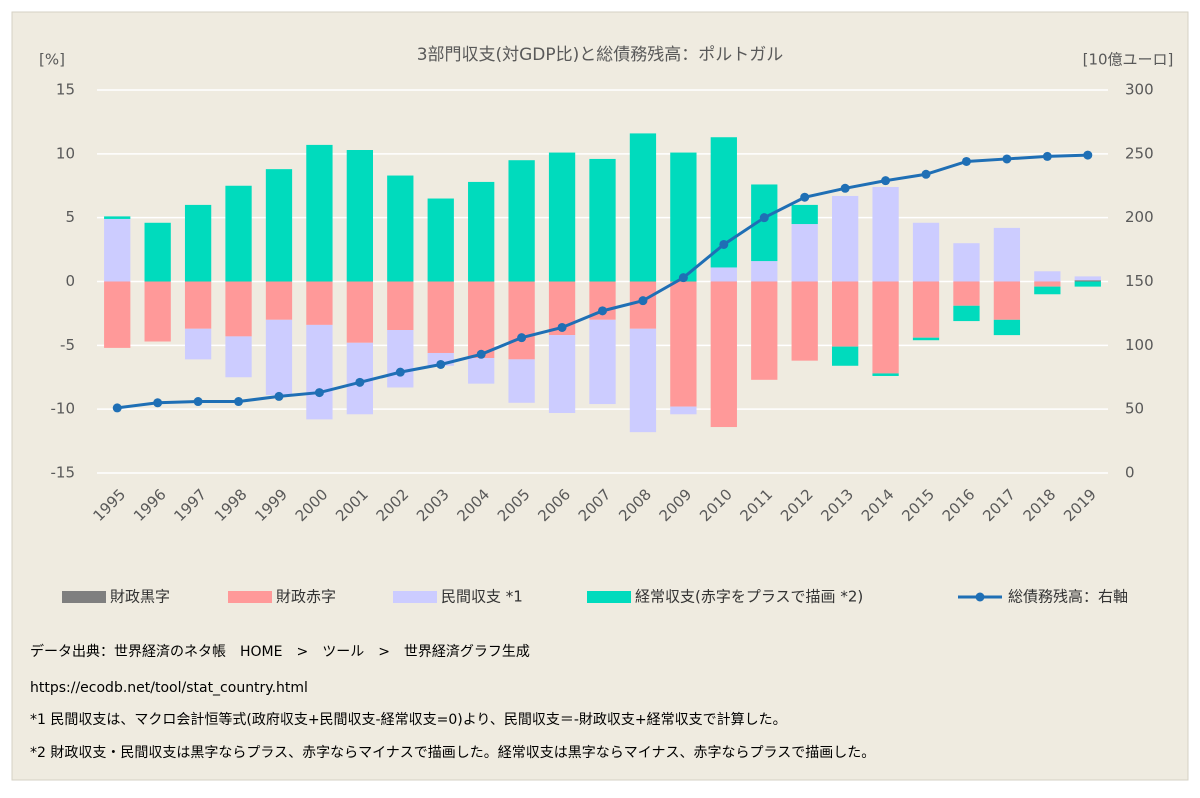 This screenshot has height=798, width=1200. Describe the element at coordinates (65, 90) in the screenshot. I see `y-tick-label: 15` at that location.